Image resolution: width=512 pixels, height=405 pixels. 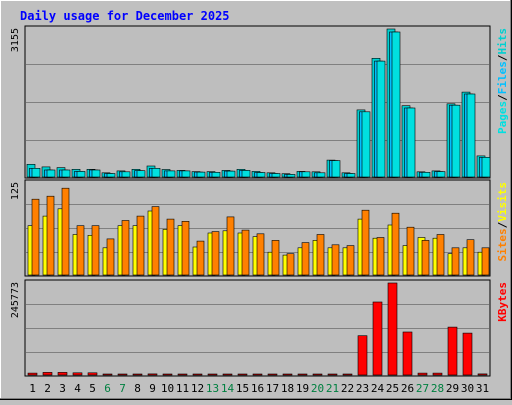 What do you see at coordinates (407, 388) in the screenshot?
I see `x-tick-label-day-26: 26` at bounding box center [407, 388].